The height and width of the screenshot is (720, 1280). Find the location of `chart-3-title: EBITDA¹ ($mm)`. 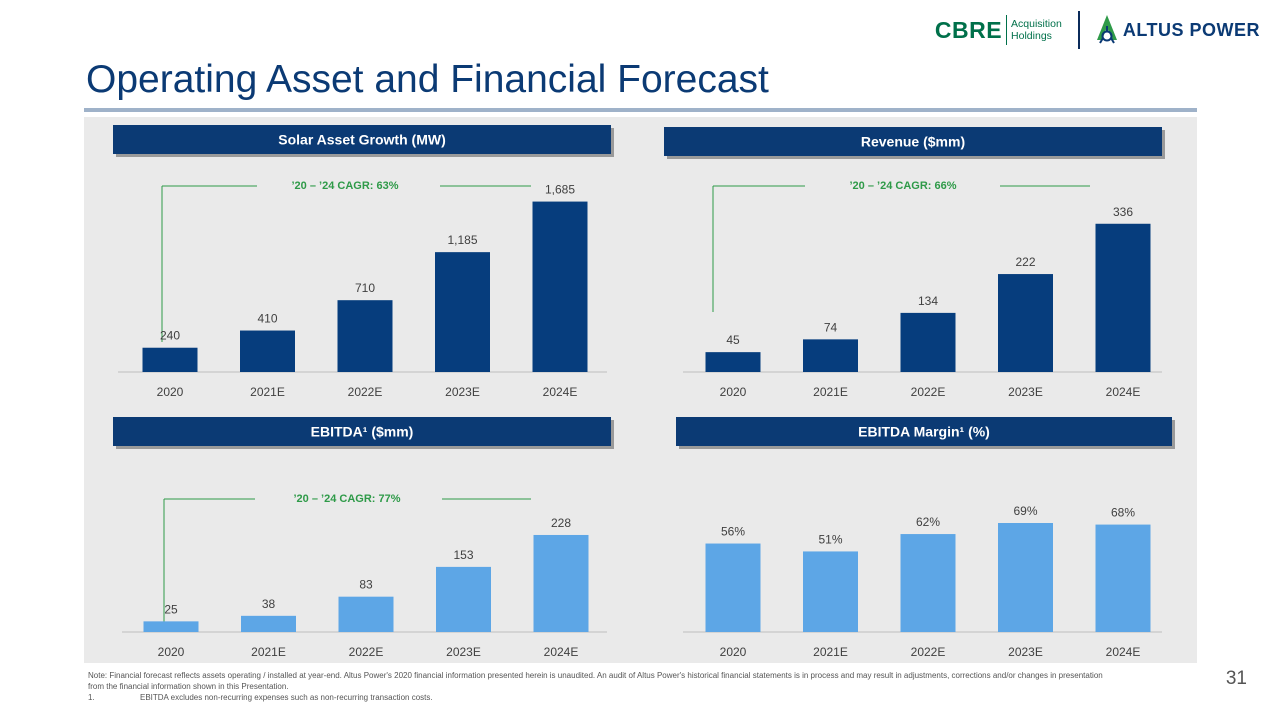

chart-3-title: EBITDA¹ ($mm) is located at coordinates (362, 432).